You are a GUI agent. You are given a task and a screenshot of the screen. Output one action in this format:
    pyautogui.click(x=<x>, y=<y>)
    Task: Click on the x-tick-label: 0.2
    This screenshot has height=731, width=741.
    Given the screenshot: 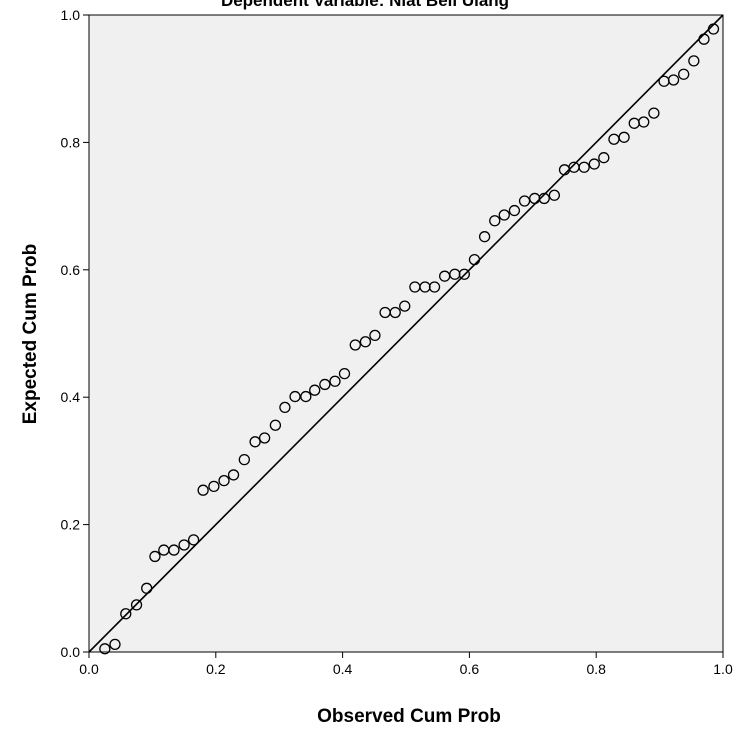 What is the action you would take?
    pyautogui.click(x=216, y=669)
    